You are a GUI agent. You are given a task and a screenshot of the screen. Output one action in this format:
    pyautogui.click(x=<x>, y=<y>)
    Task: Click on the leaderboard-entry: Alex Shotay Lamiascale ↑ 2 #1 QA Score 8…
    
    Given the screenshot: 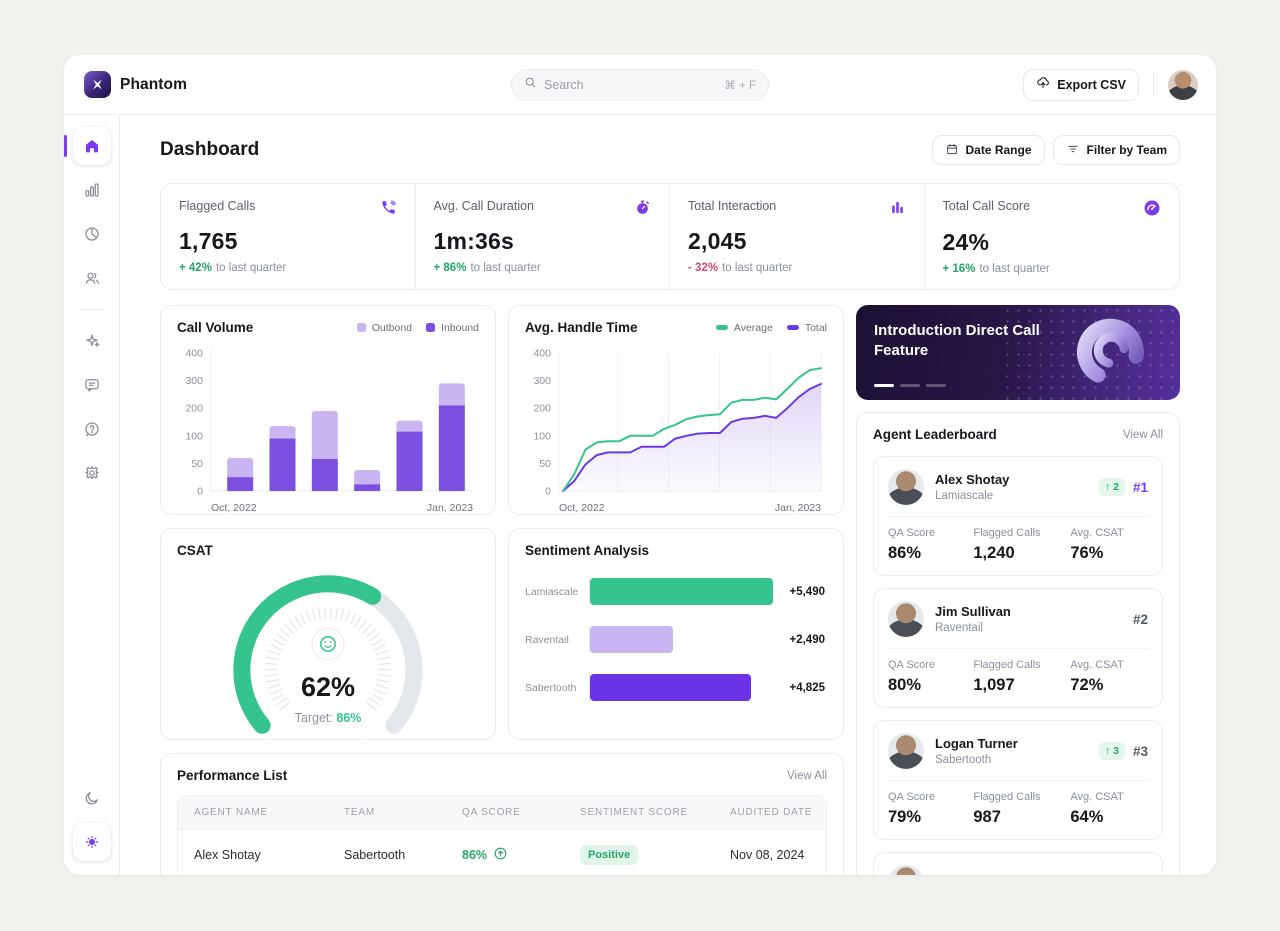 What is the action you would take?
    pyautogui.click(x=1018, y=516)
    